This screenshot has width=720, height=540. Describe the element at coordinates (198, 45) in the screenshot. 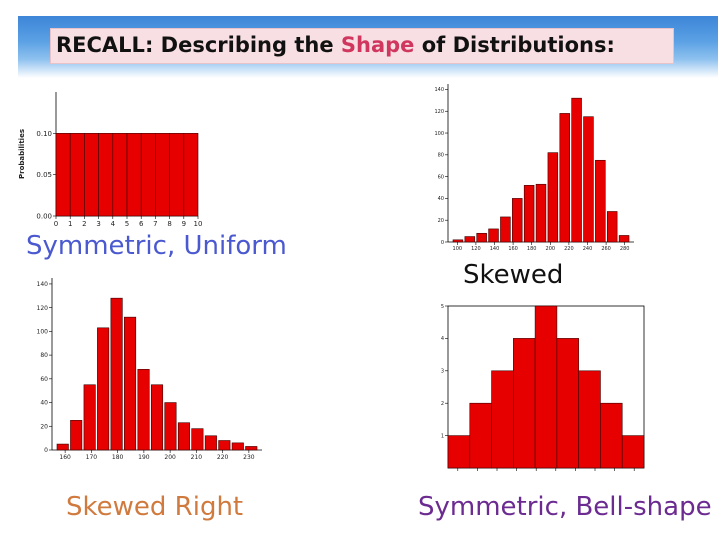

I see `title-part-a: RECALL: Describing the` at that location.